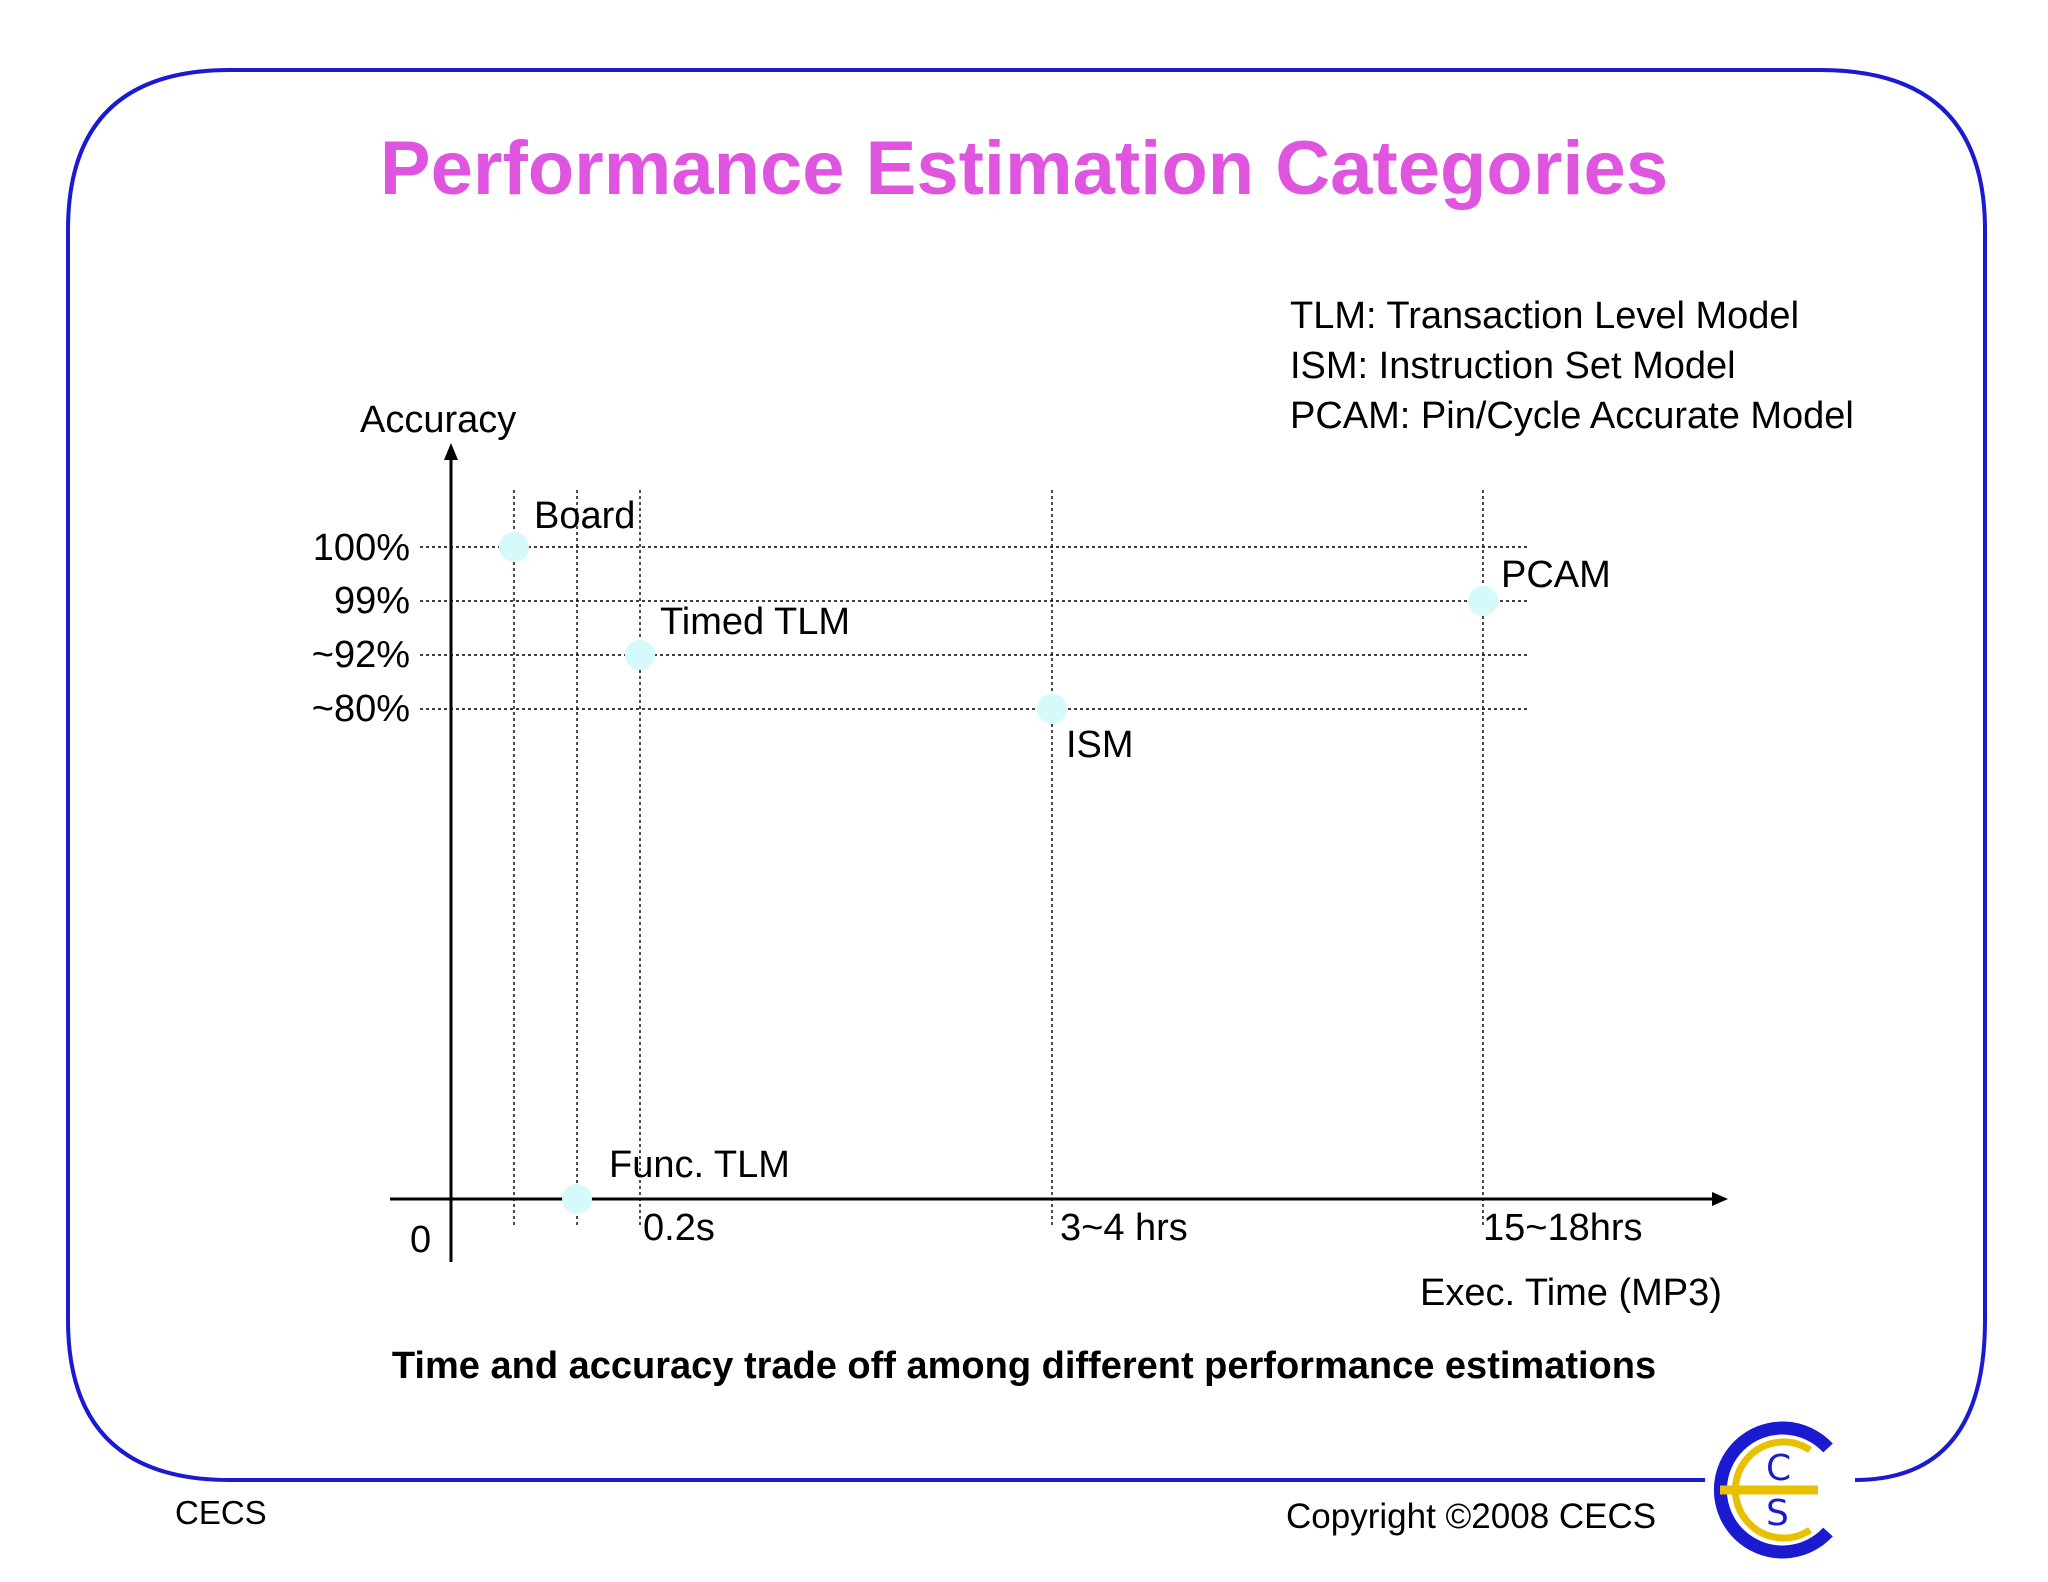  Describe the element at coordinates (1024, 168) in the screenshot. I see `slide-title: Performance Estimation Categories` at that location.